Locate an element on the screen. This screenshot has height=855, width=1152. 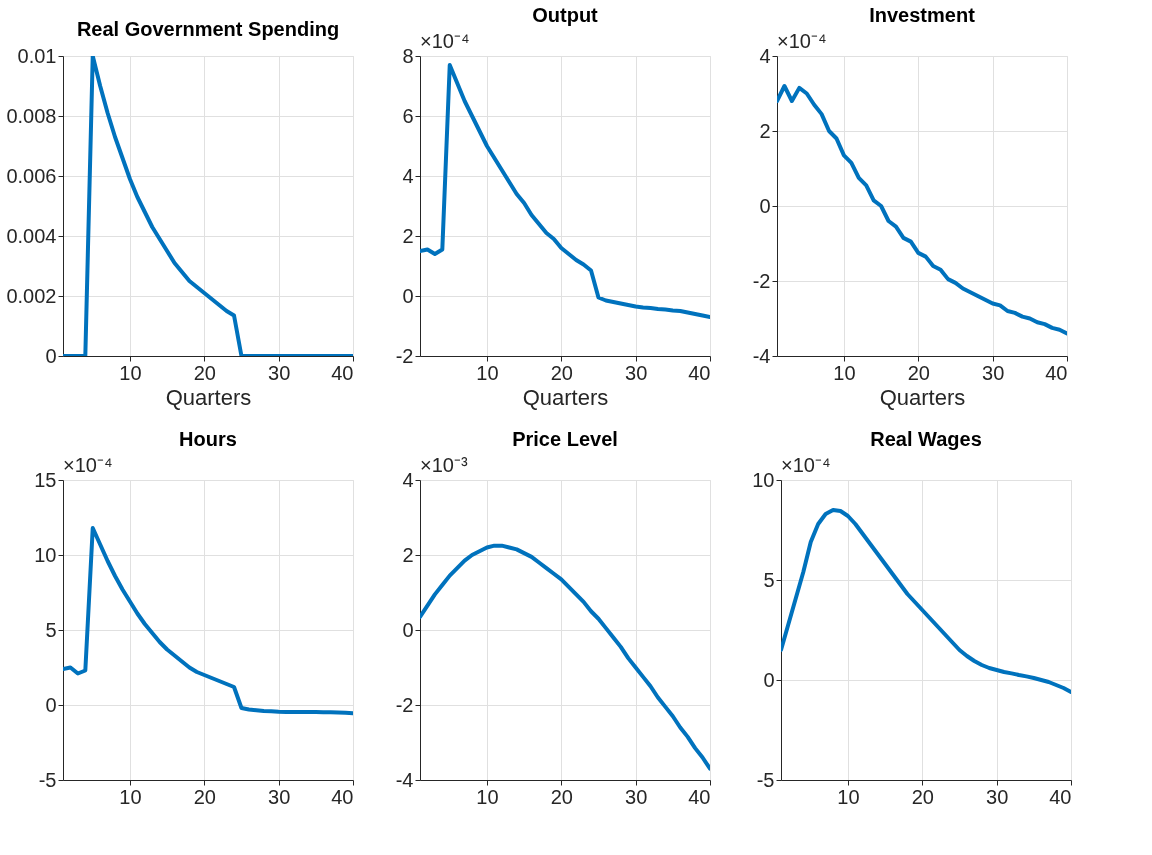
chart-title: Real Government Spending is located at coordinates (208, 29).